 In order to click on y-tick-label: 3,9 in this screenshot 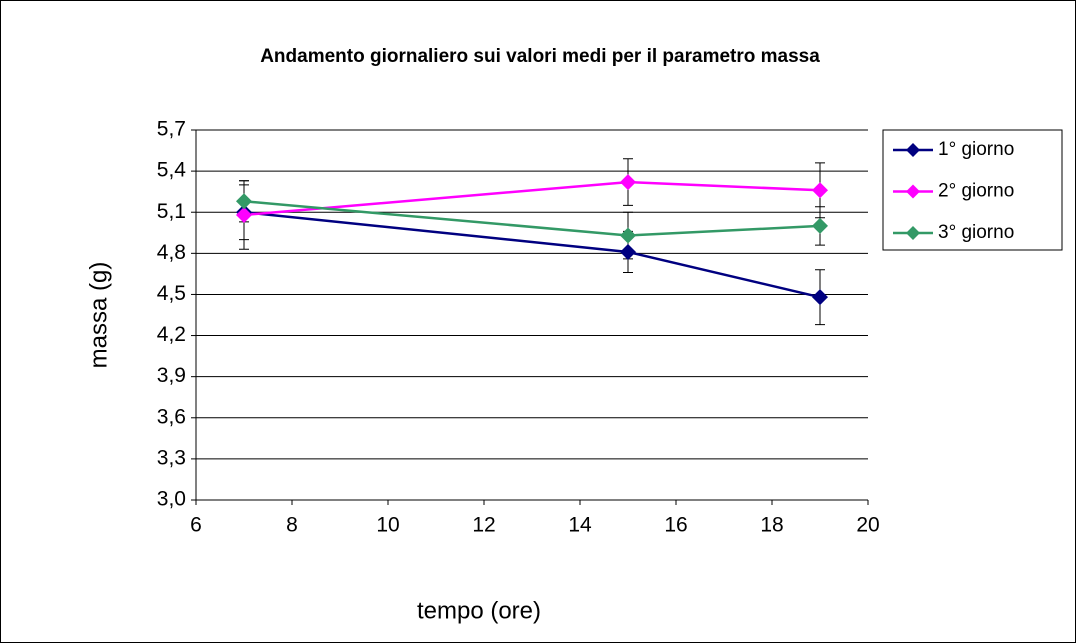, I will do `click(171, 375)`.